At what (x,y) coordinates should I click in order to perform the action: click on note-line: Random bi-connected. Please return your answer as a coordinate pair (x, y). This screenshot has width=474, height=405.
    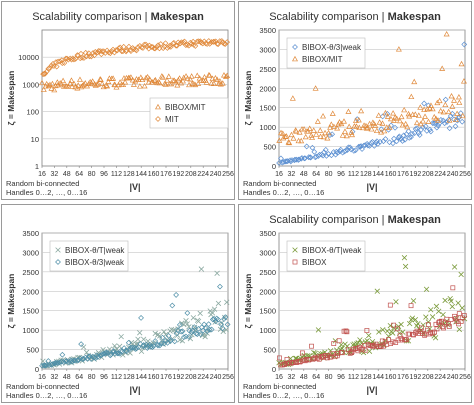
    Looking at the image, I should click on (42, 386).